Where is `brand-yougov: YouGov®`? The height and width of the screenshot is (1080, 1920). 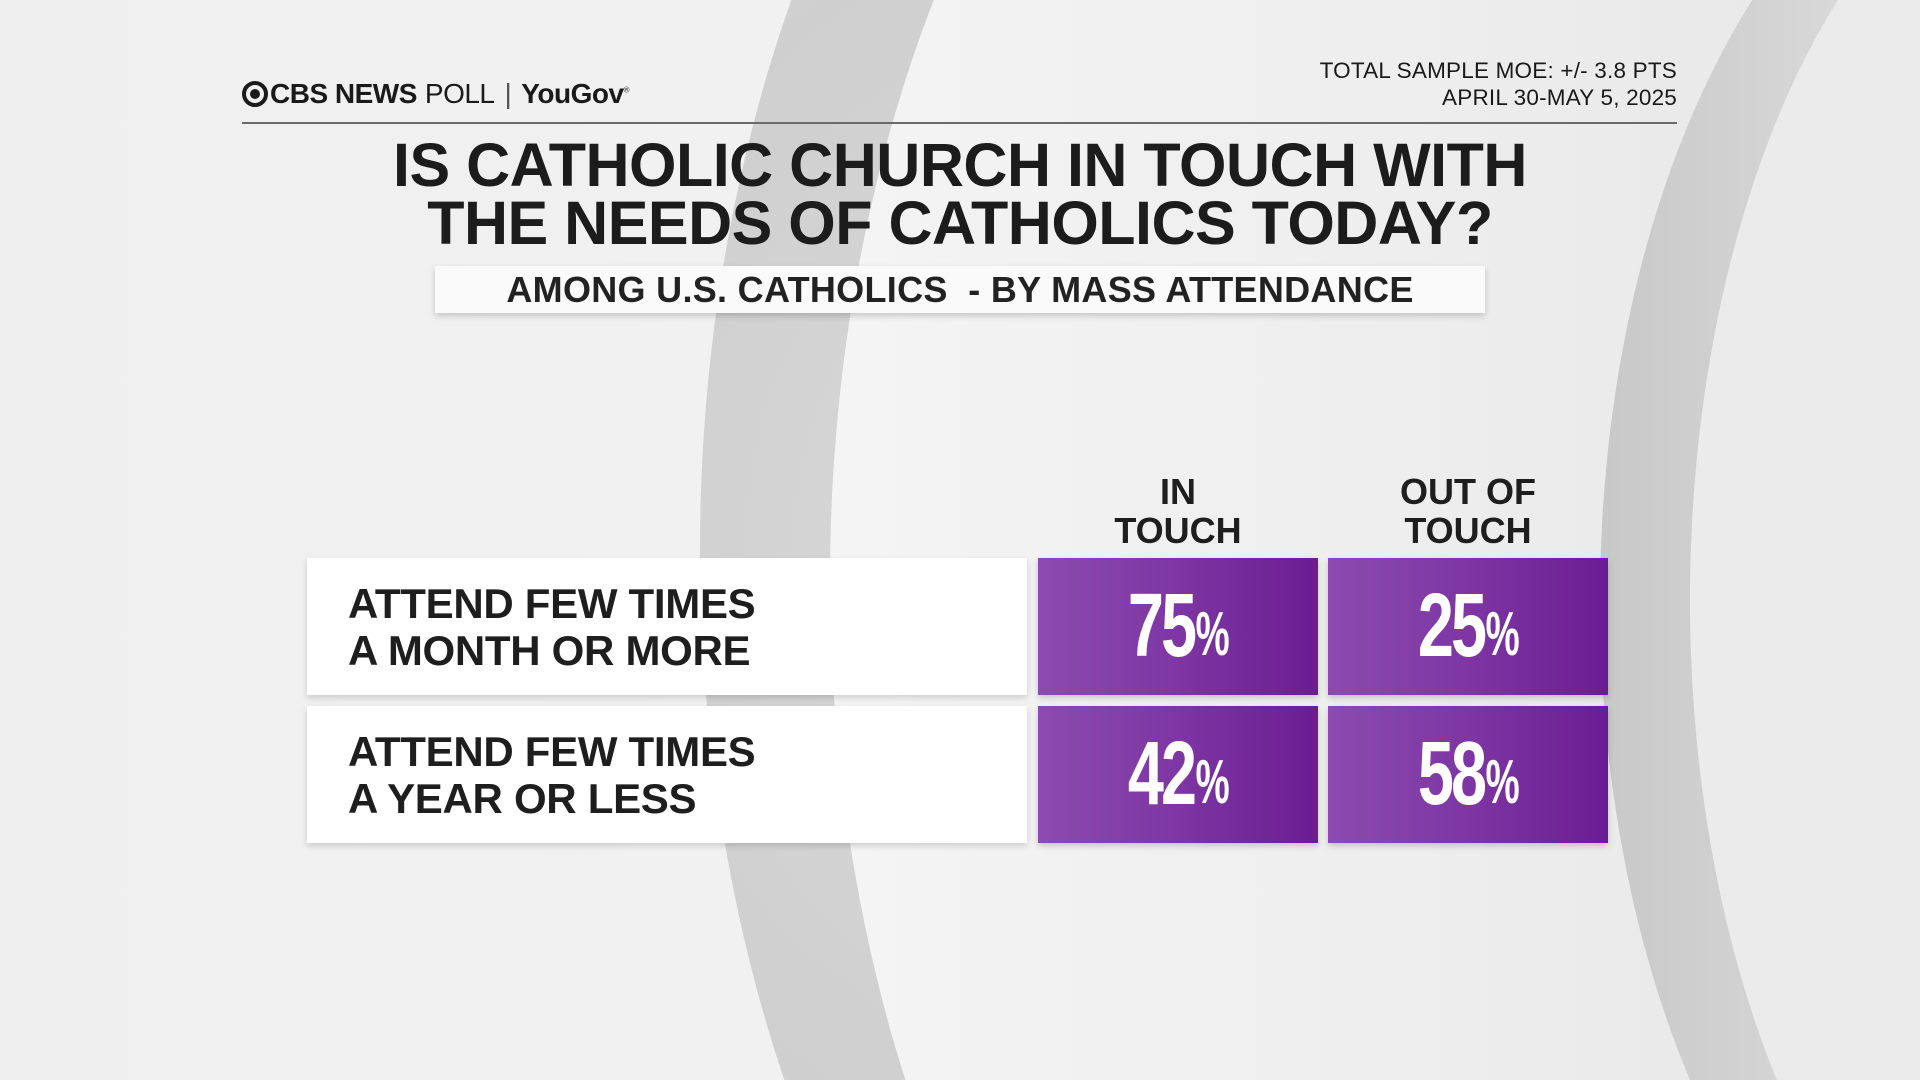
brand-yougov: YouGov® is located at coordinates (575, 94).